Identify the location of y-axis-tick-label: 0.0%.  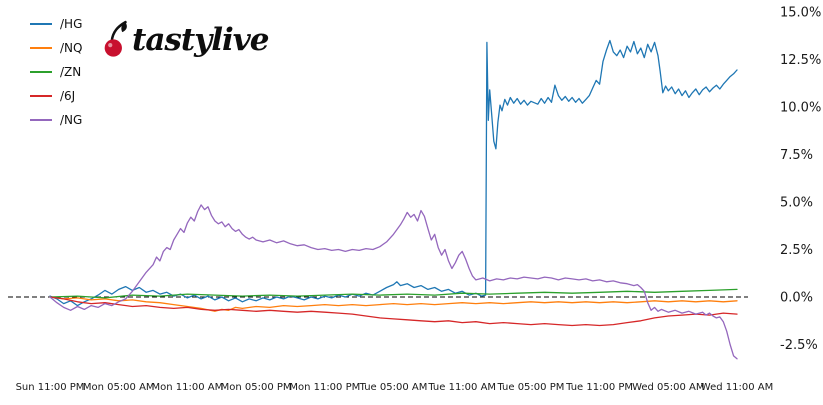
(796, 298).